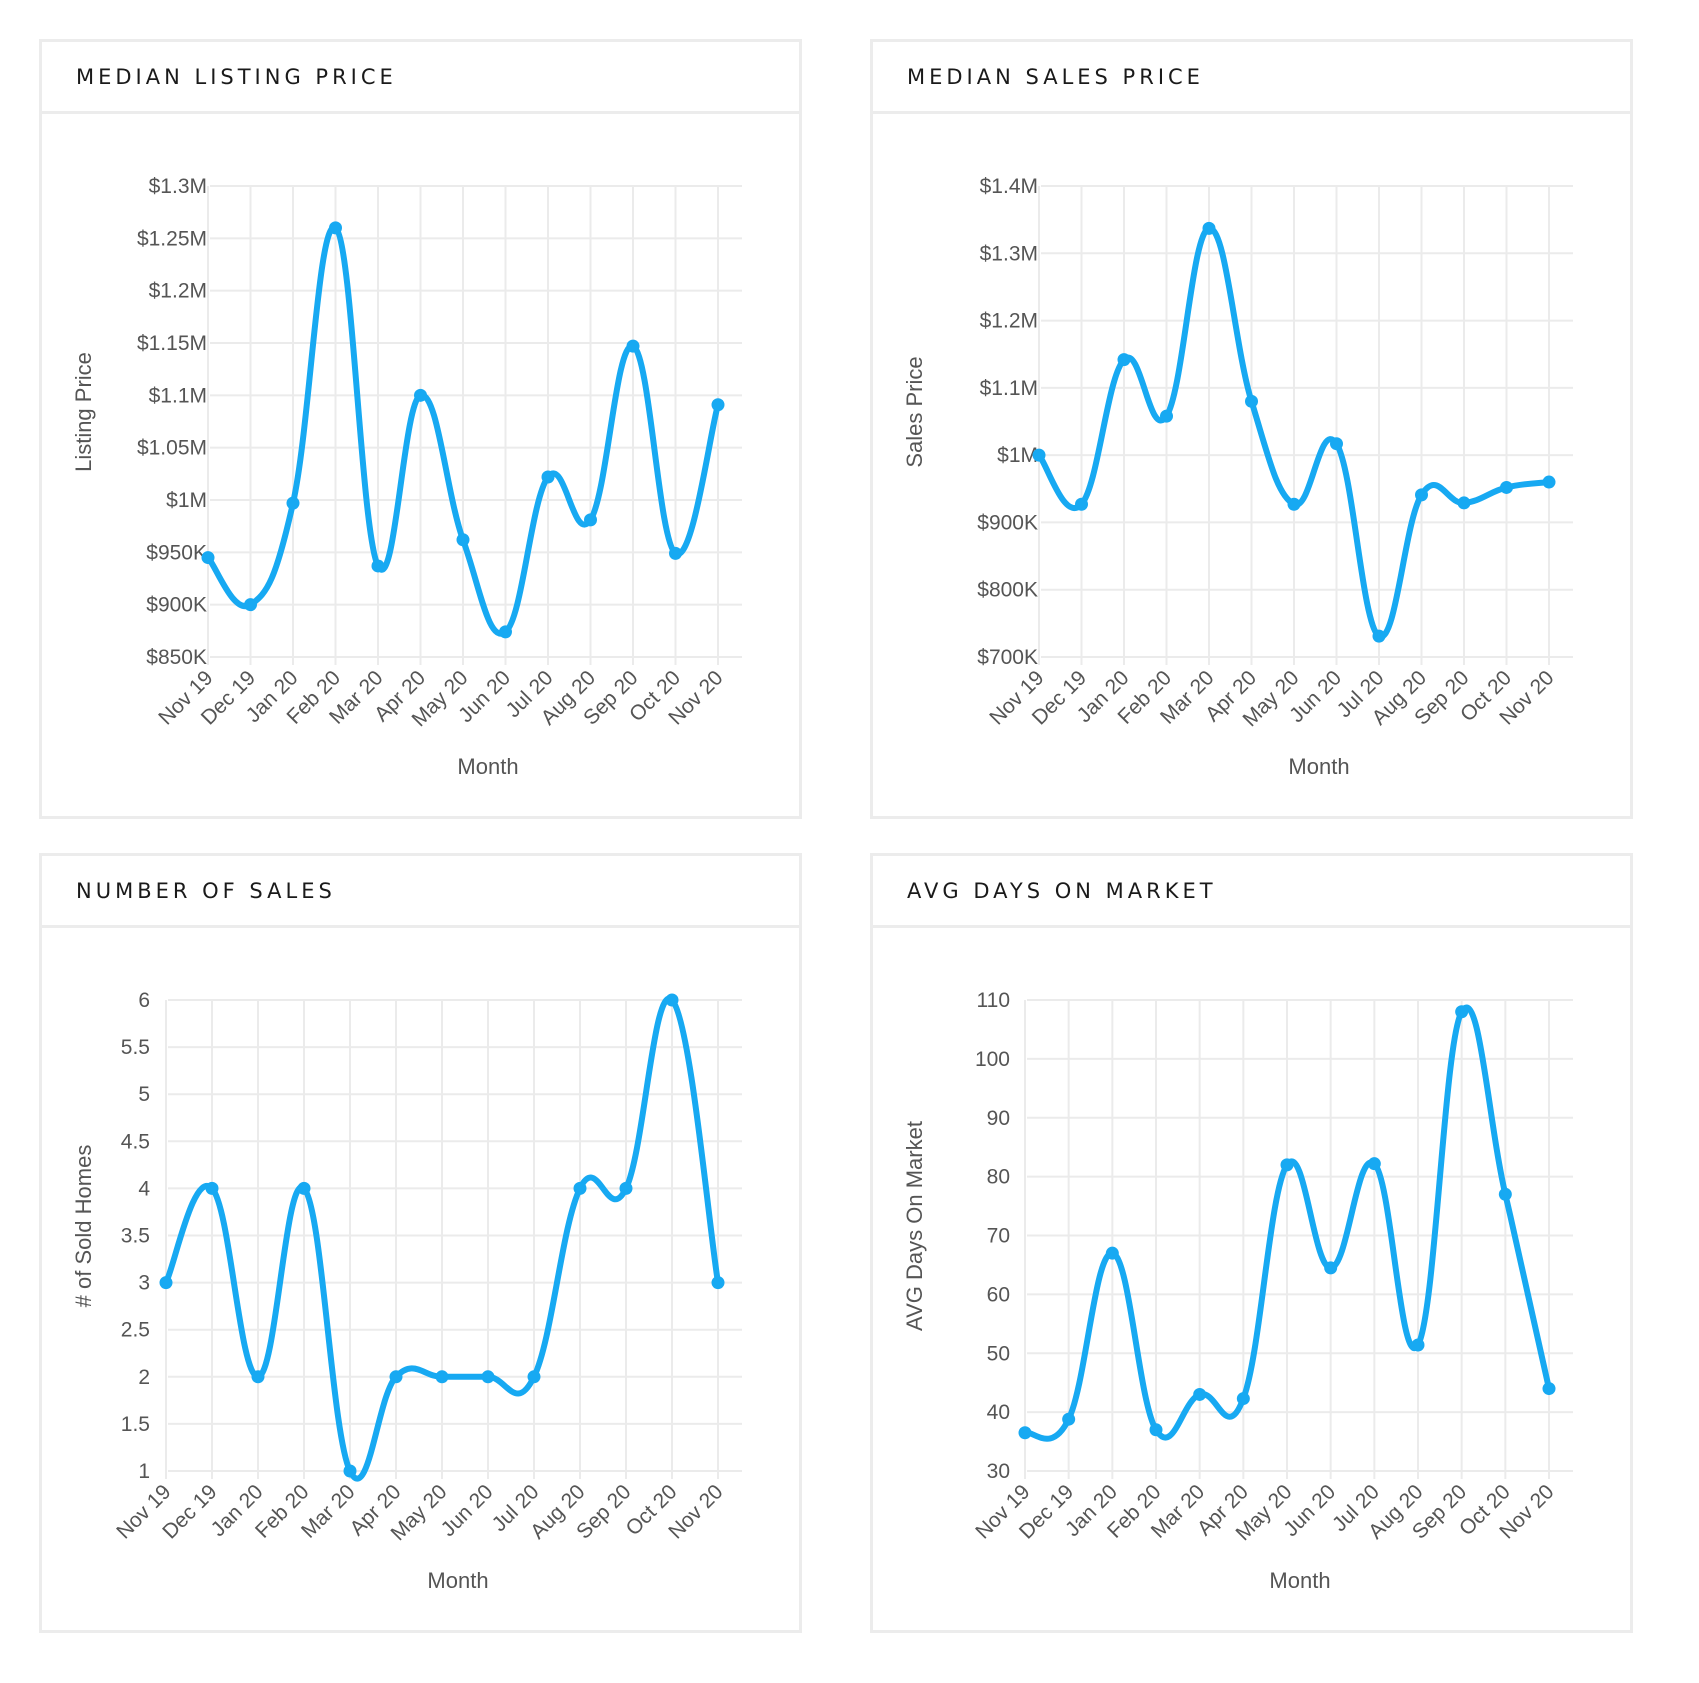 The width and height of the screenshot is (1699, 1683). What do you see at coordinates (144, 1000) in the screenshot?
I see `y-tick-label: 6` at bounding box center [144, 1000].